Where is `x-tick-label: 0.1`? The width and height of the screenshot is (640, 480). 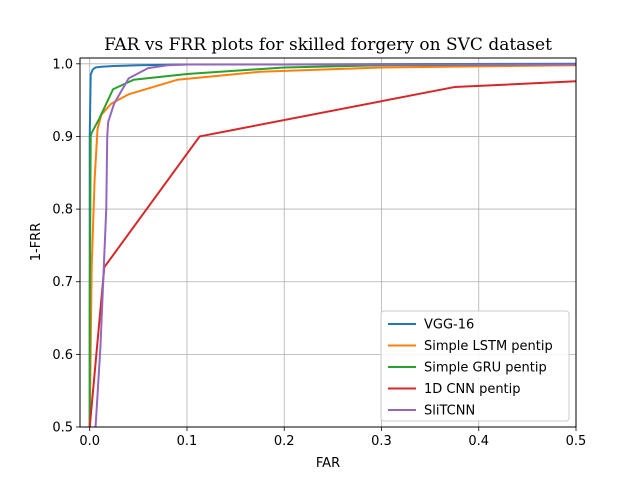 x-tick-label: 0.1 is located at coordinates (187, 441).